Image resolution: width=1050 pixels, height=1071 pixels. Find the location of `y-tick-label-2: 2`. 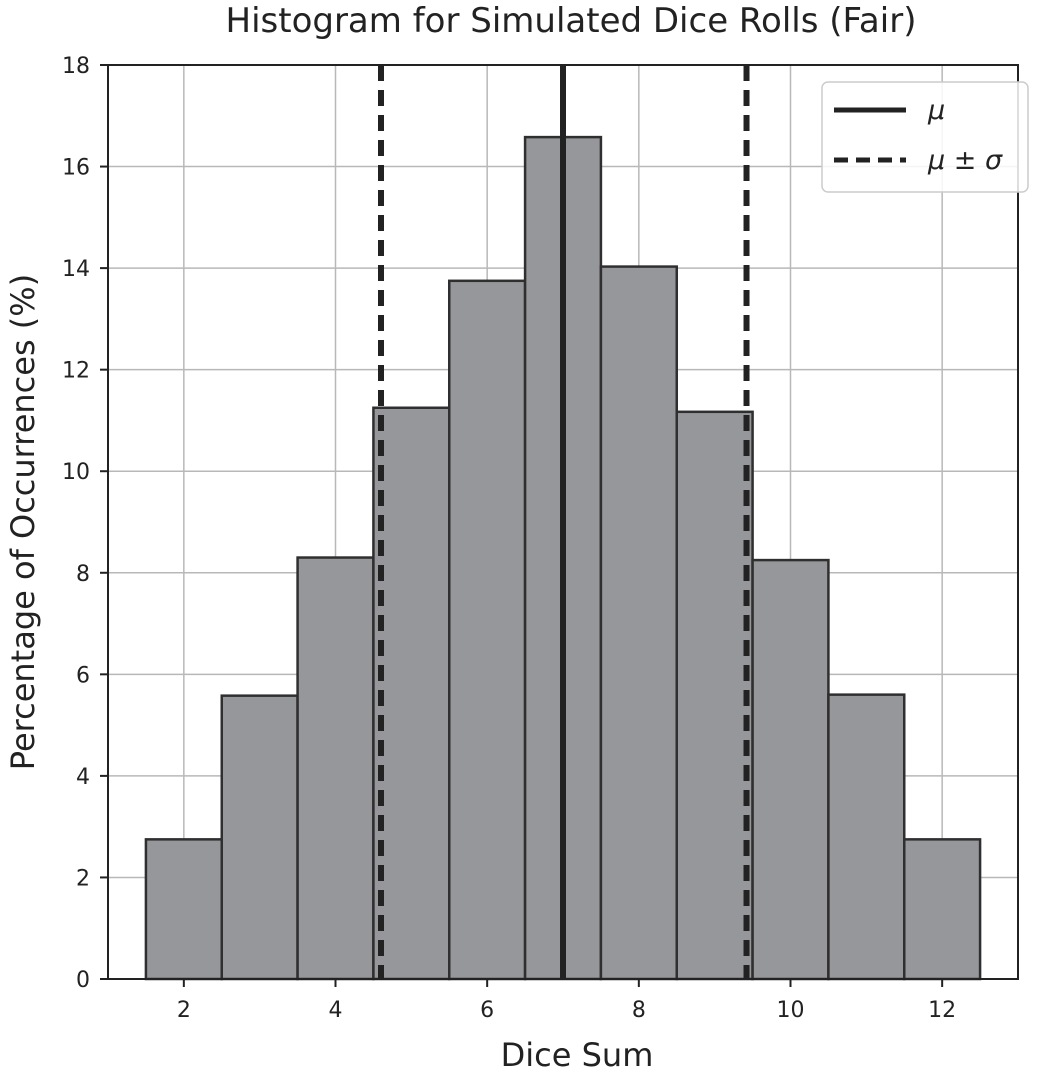

y-tick-label-2: 2 is located at coordinates (83, 878).